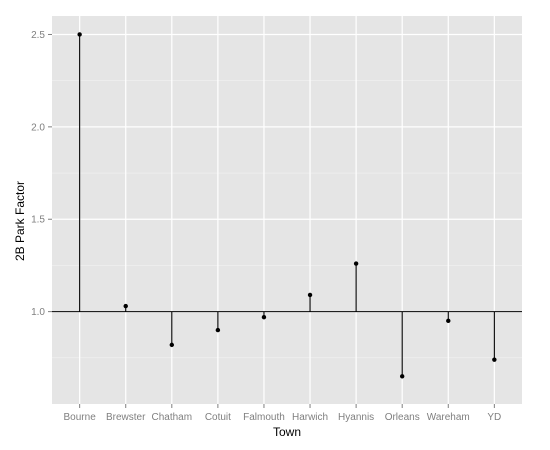 The image size is (550, 450). What do you see at coordinates (125, 306) in the screenshot?
I see `point-brewster` at bounding box center [125, 306].